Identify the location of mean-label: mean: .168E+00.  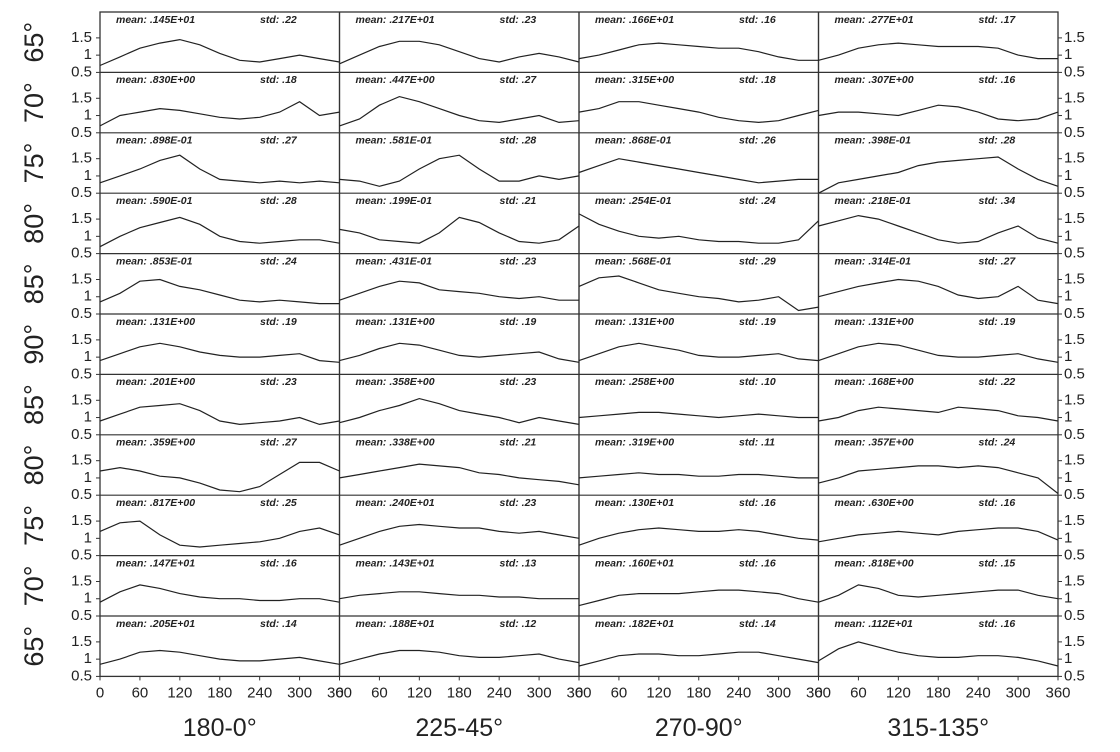
(874, 382).